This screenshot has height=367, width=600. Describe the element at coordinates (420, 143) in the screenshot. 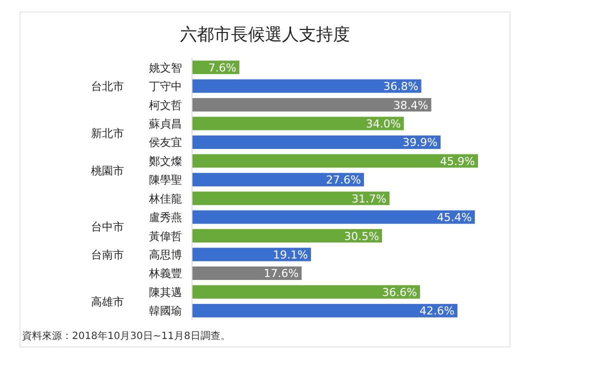

I see `data-label: 39.9%` at that location.